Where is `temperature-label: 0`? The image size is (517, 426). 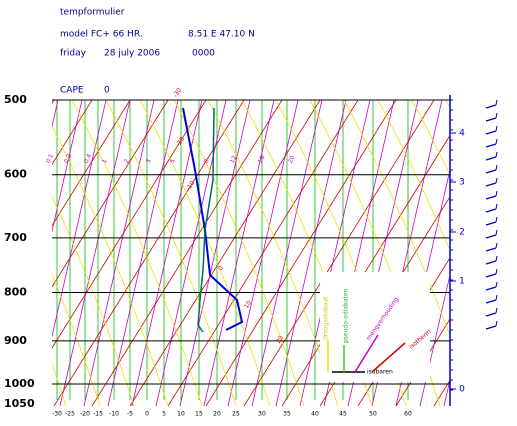 temperature-label: 0 is located at coordinates (147, 414).